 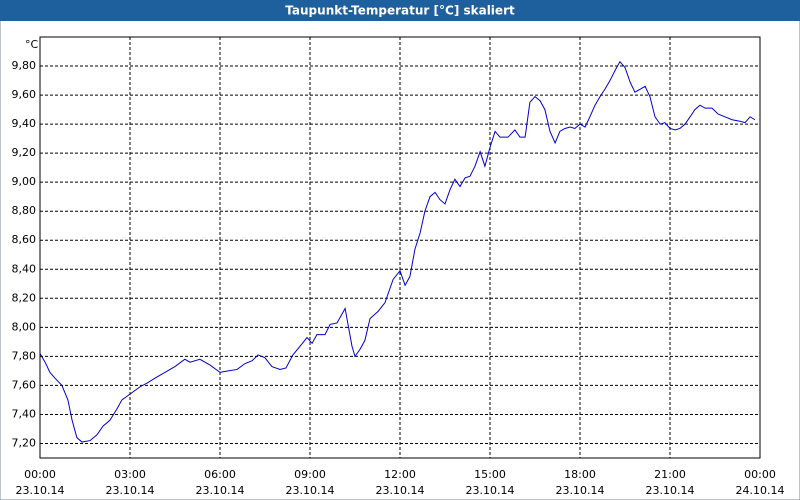 I want to click on y-tick-label: 8,40, so click(x=24, y=268).